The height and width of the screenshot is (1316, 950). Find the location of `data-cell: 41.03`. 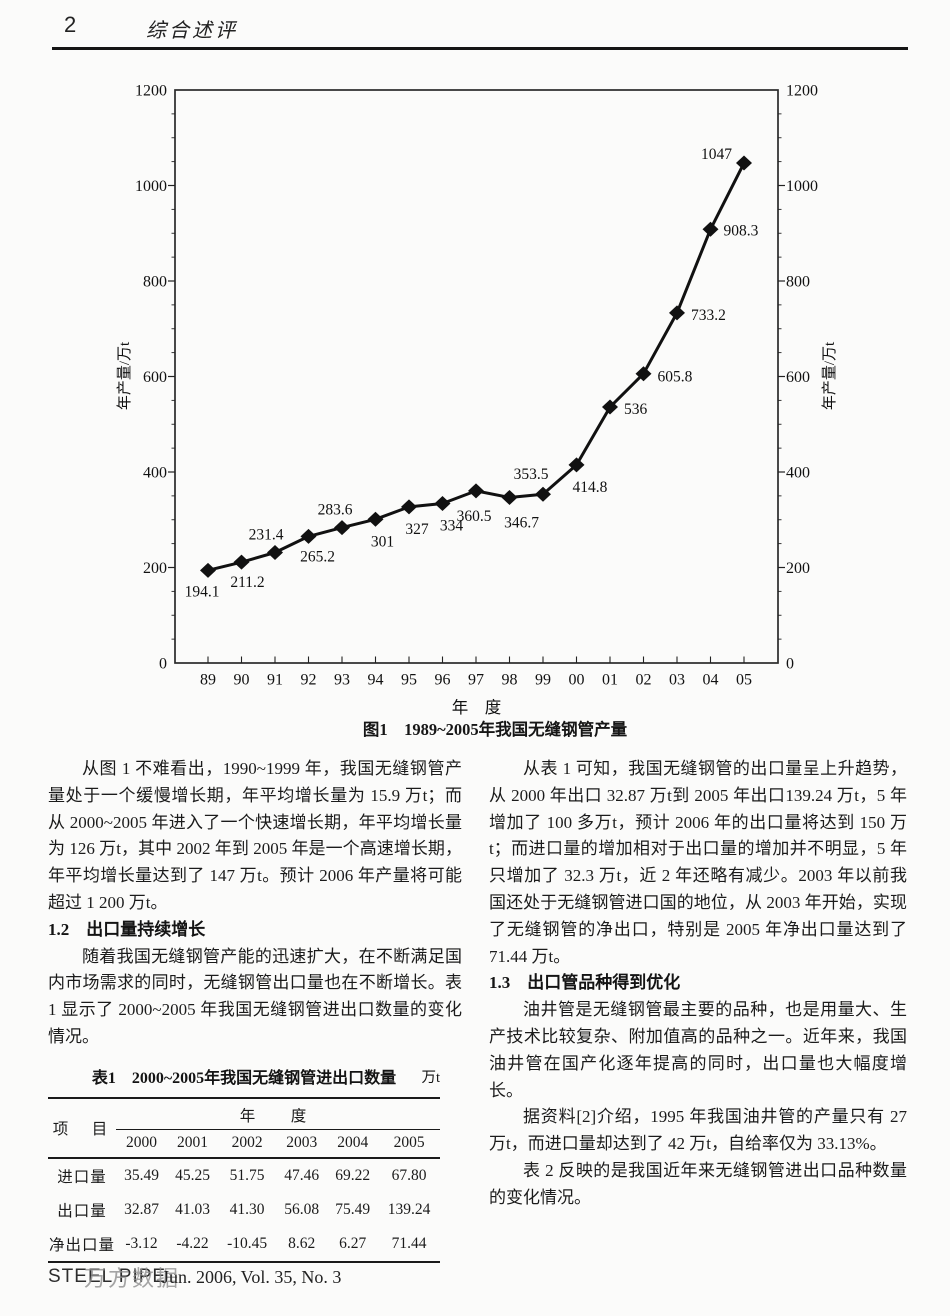

data-cell: 41.03 is located at coordinates (192, 1210).